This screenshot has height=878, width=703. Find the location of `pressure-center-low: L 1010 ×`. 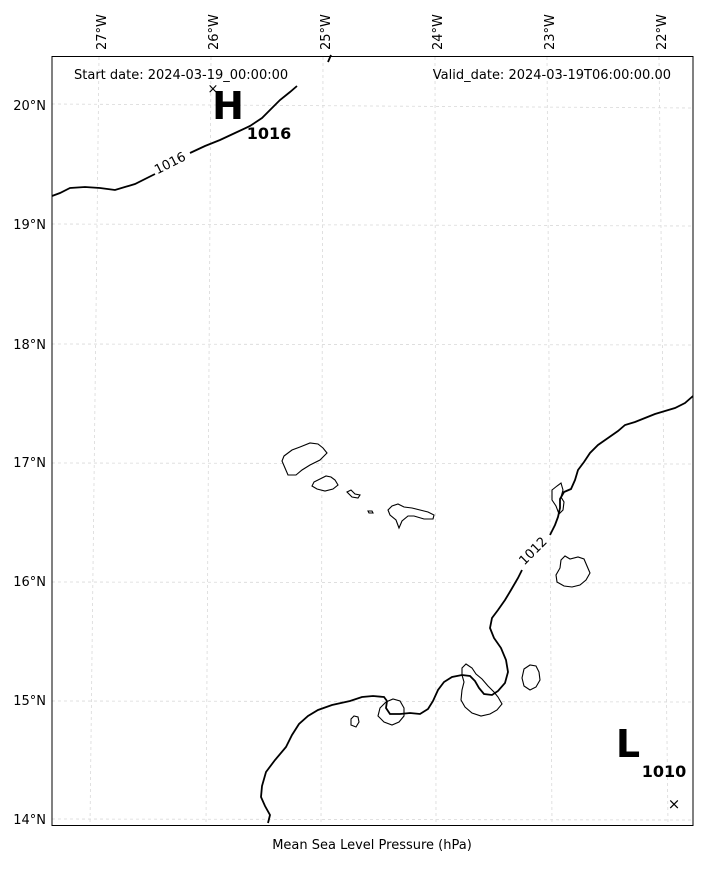

pressure-center-low: L 1010 × is located at coordinates (651, 767).